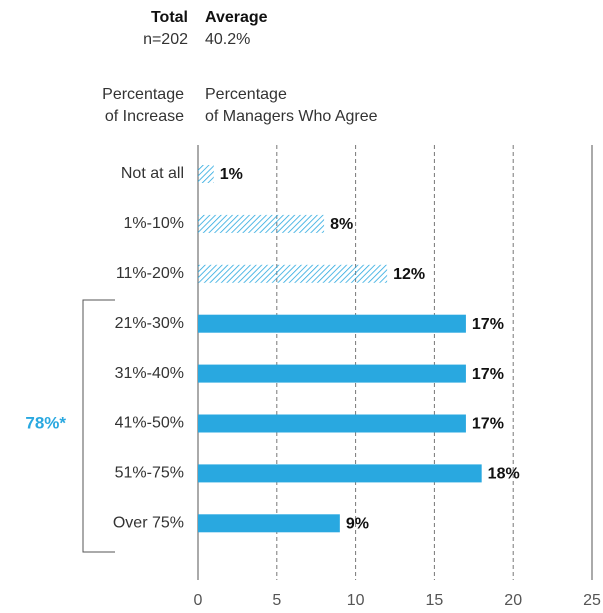  I want to click on y-tick-label: 1%-10%, so click(154, 223).